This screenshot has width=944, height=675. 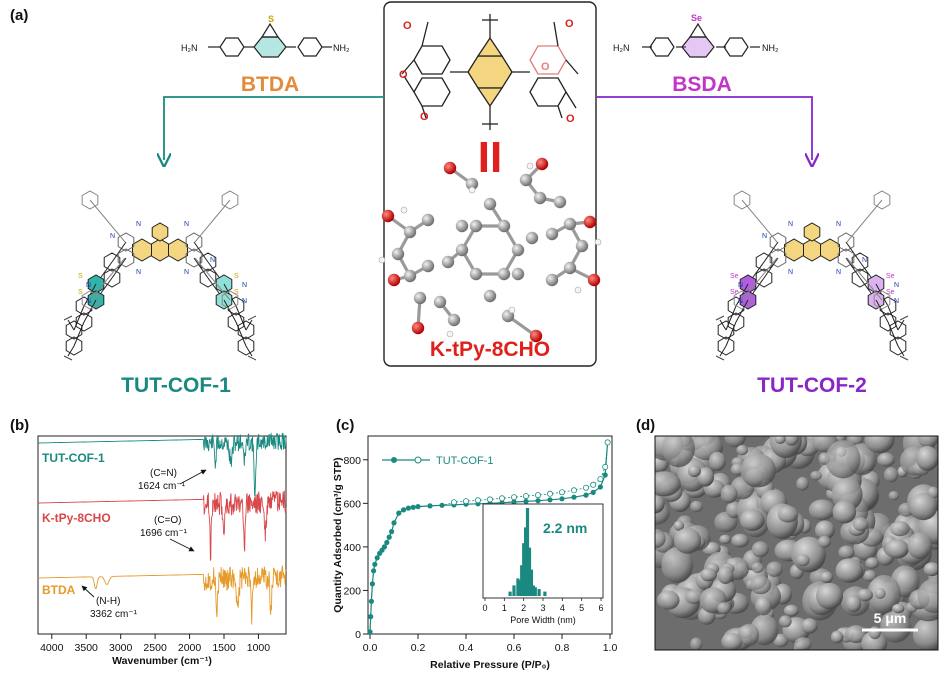 I want to click on svg-text: Se, so click(x=734, y=292).